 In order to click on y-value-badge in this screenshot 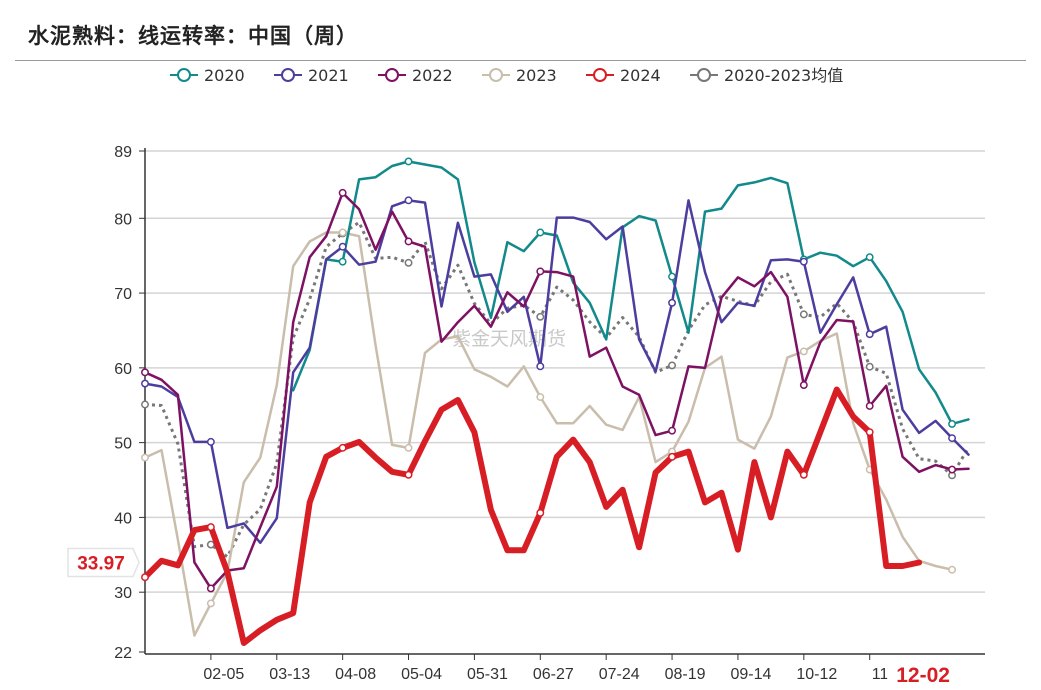, I will do `click(103, 562)`.